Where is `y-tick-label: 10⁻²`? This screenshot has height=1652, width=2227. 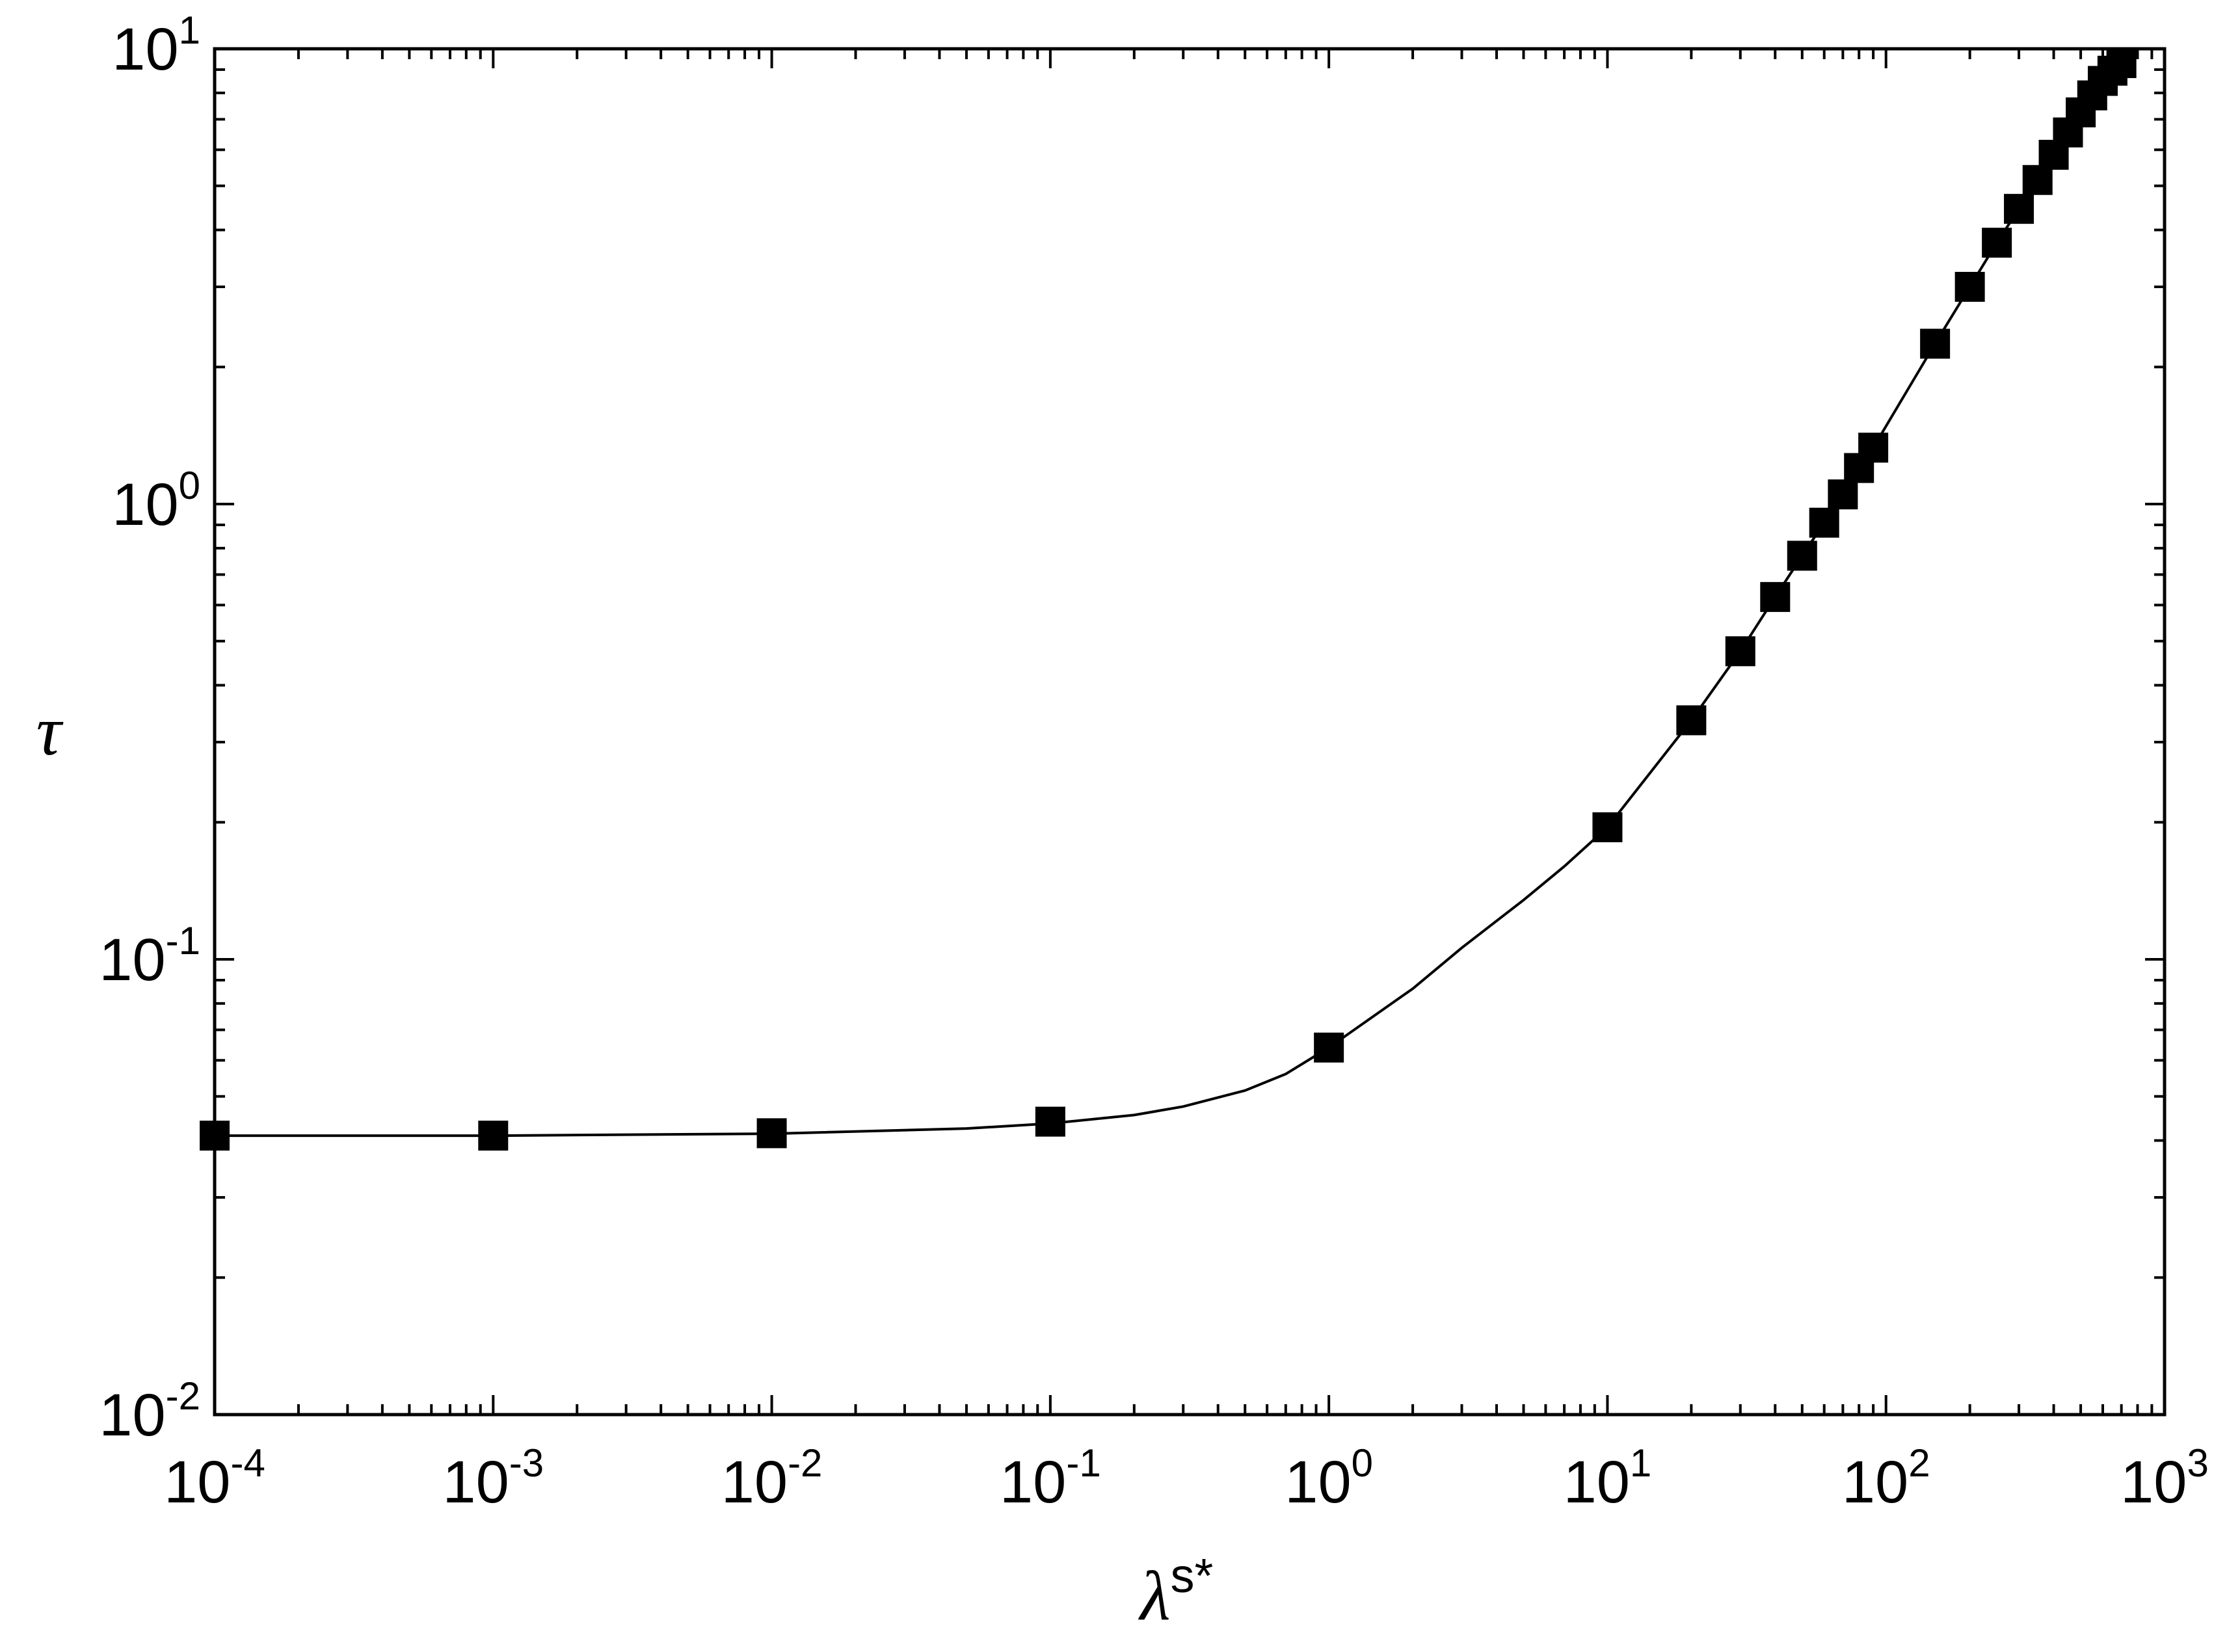 y-tick-label: 10⁻² is located at coordinates (149, 1411).